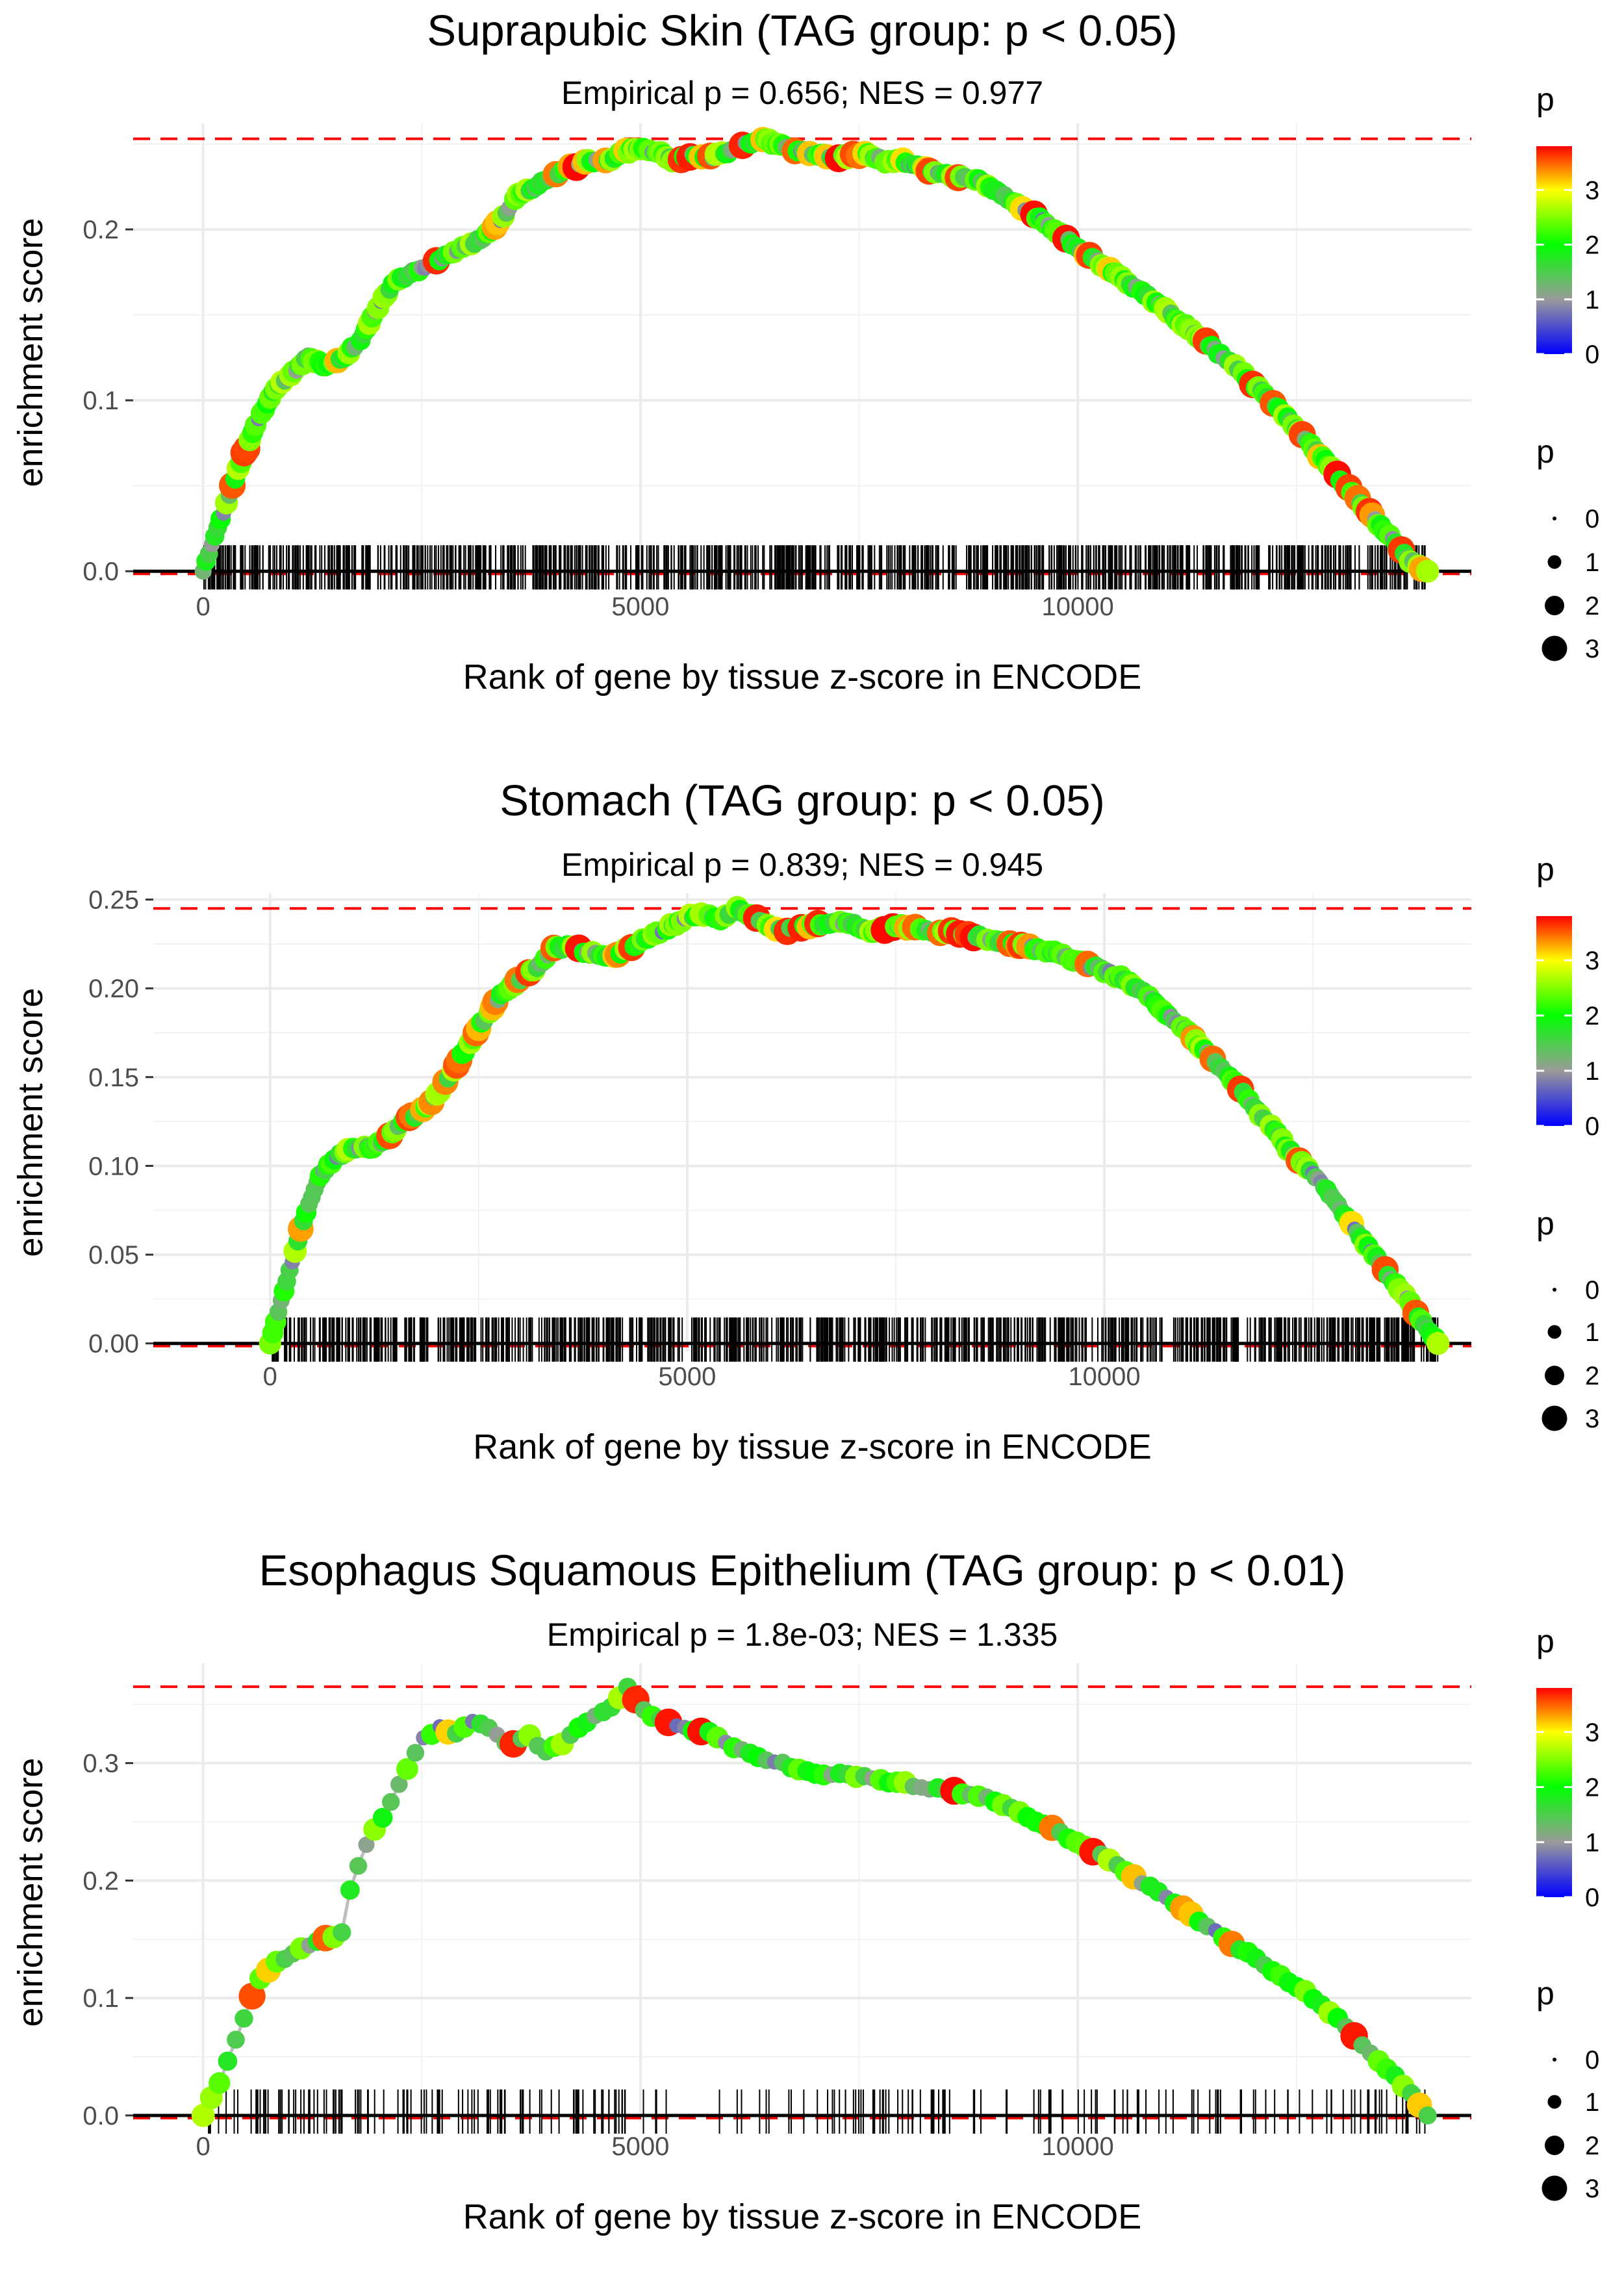 Image resolution: width=1624 pixels, height=2274 pixels. I want to click on y-tick-label: 0.3, so click(100, 1764).